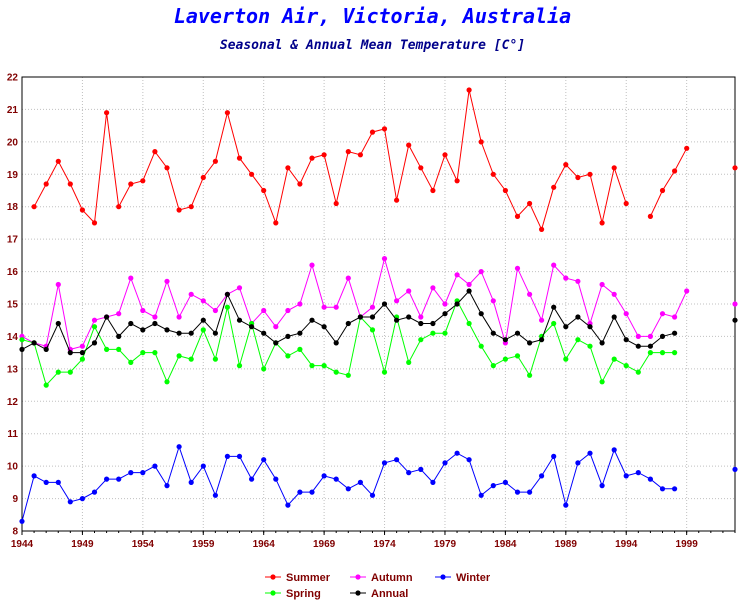 This screenshot has height=604, width=745. I want to click on x-tick-label: 1969, so click(324, 544).